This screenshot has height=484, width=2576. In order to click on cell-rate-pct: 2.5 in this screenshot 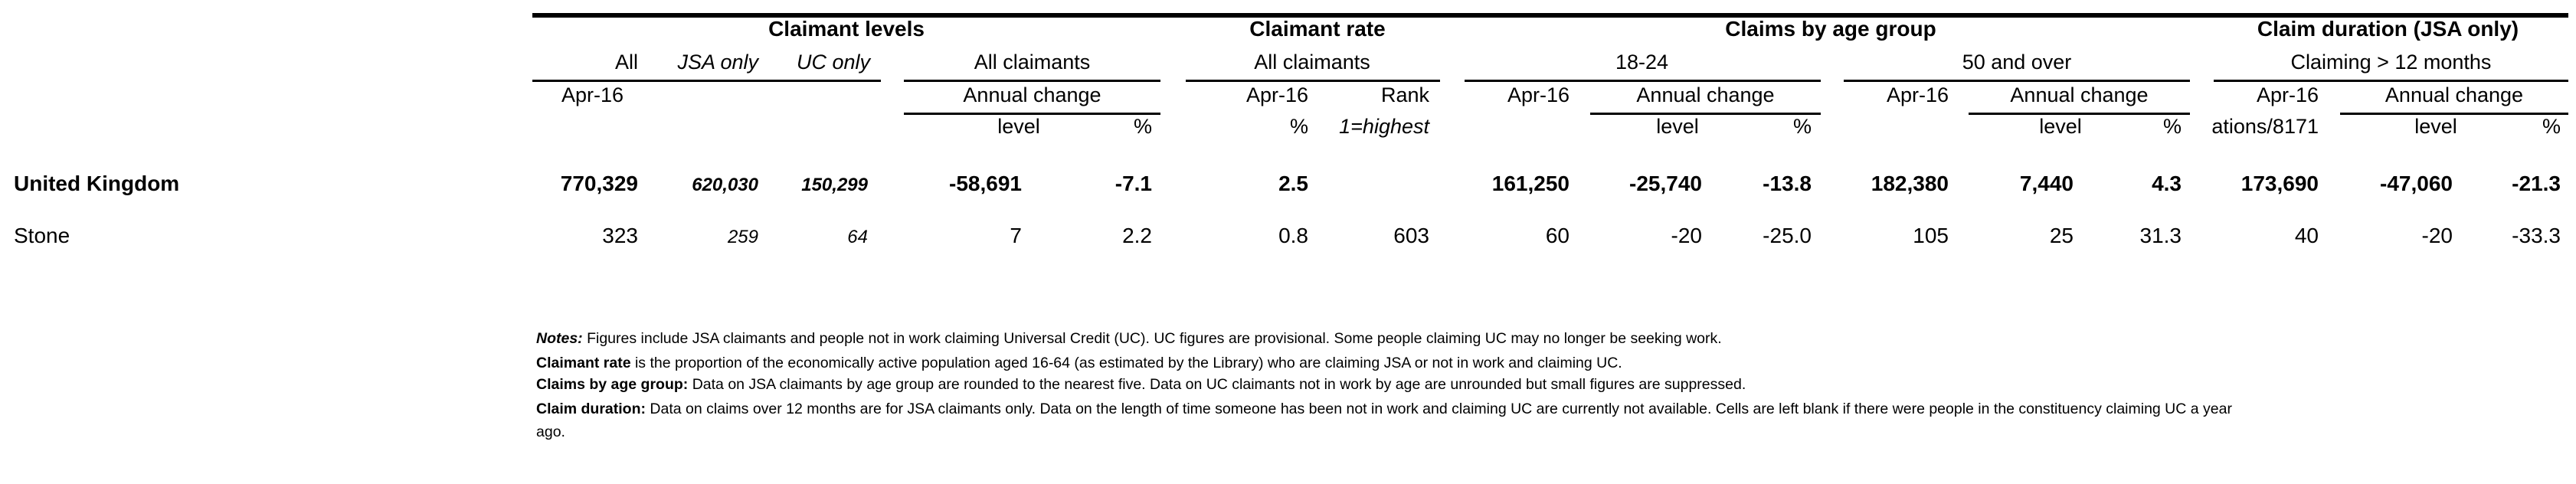, I will do `click(1293, 184)`.